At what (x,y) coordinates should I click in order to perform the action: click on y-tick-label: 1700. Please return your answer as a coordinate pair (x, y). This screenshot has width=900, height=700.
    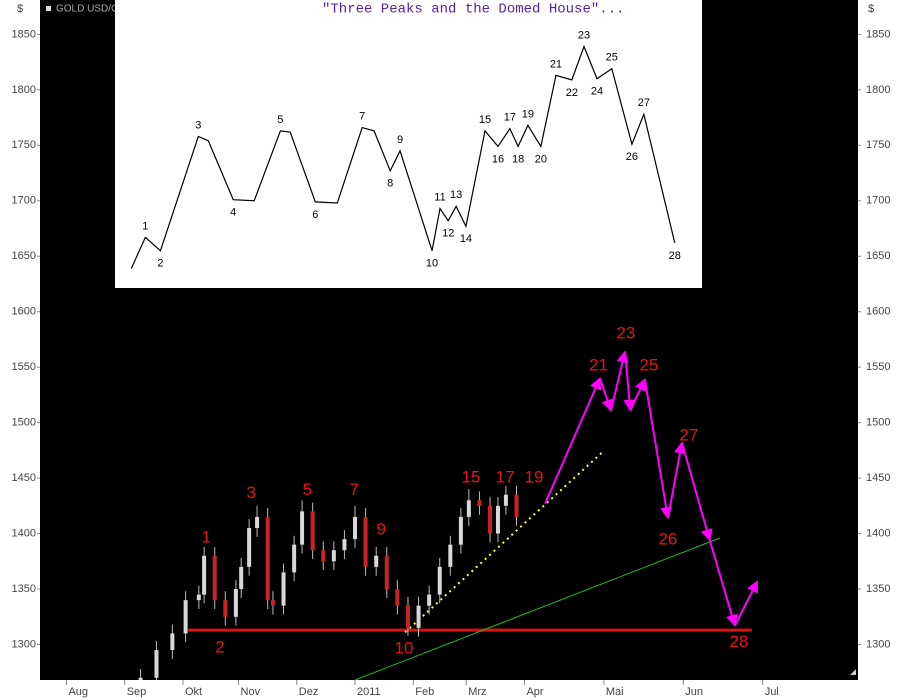
    Looking at the image, I should click on (24, 201).